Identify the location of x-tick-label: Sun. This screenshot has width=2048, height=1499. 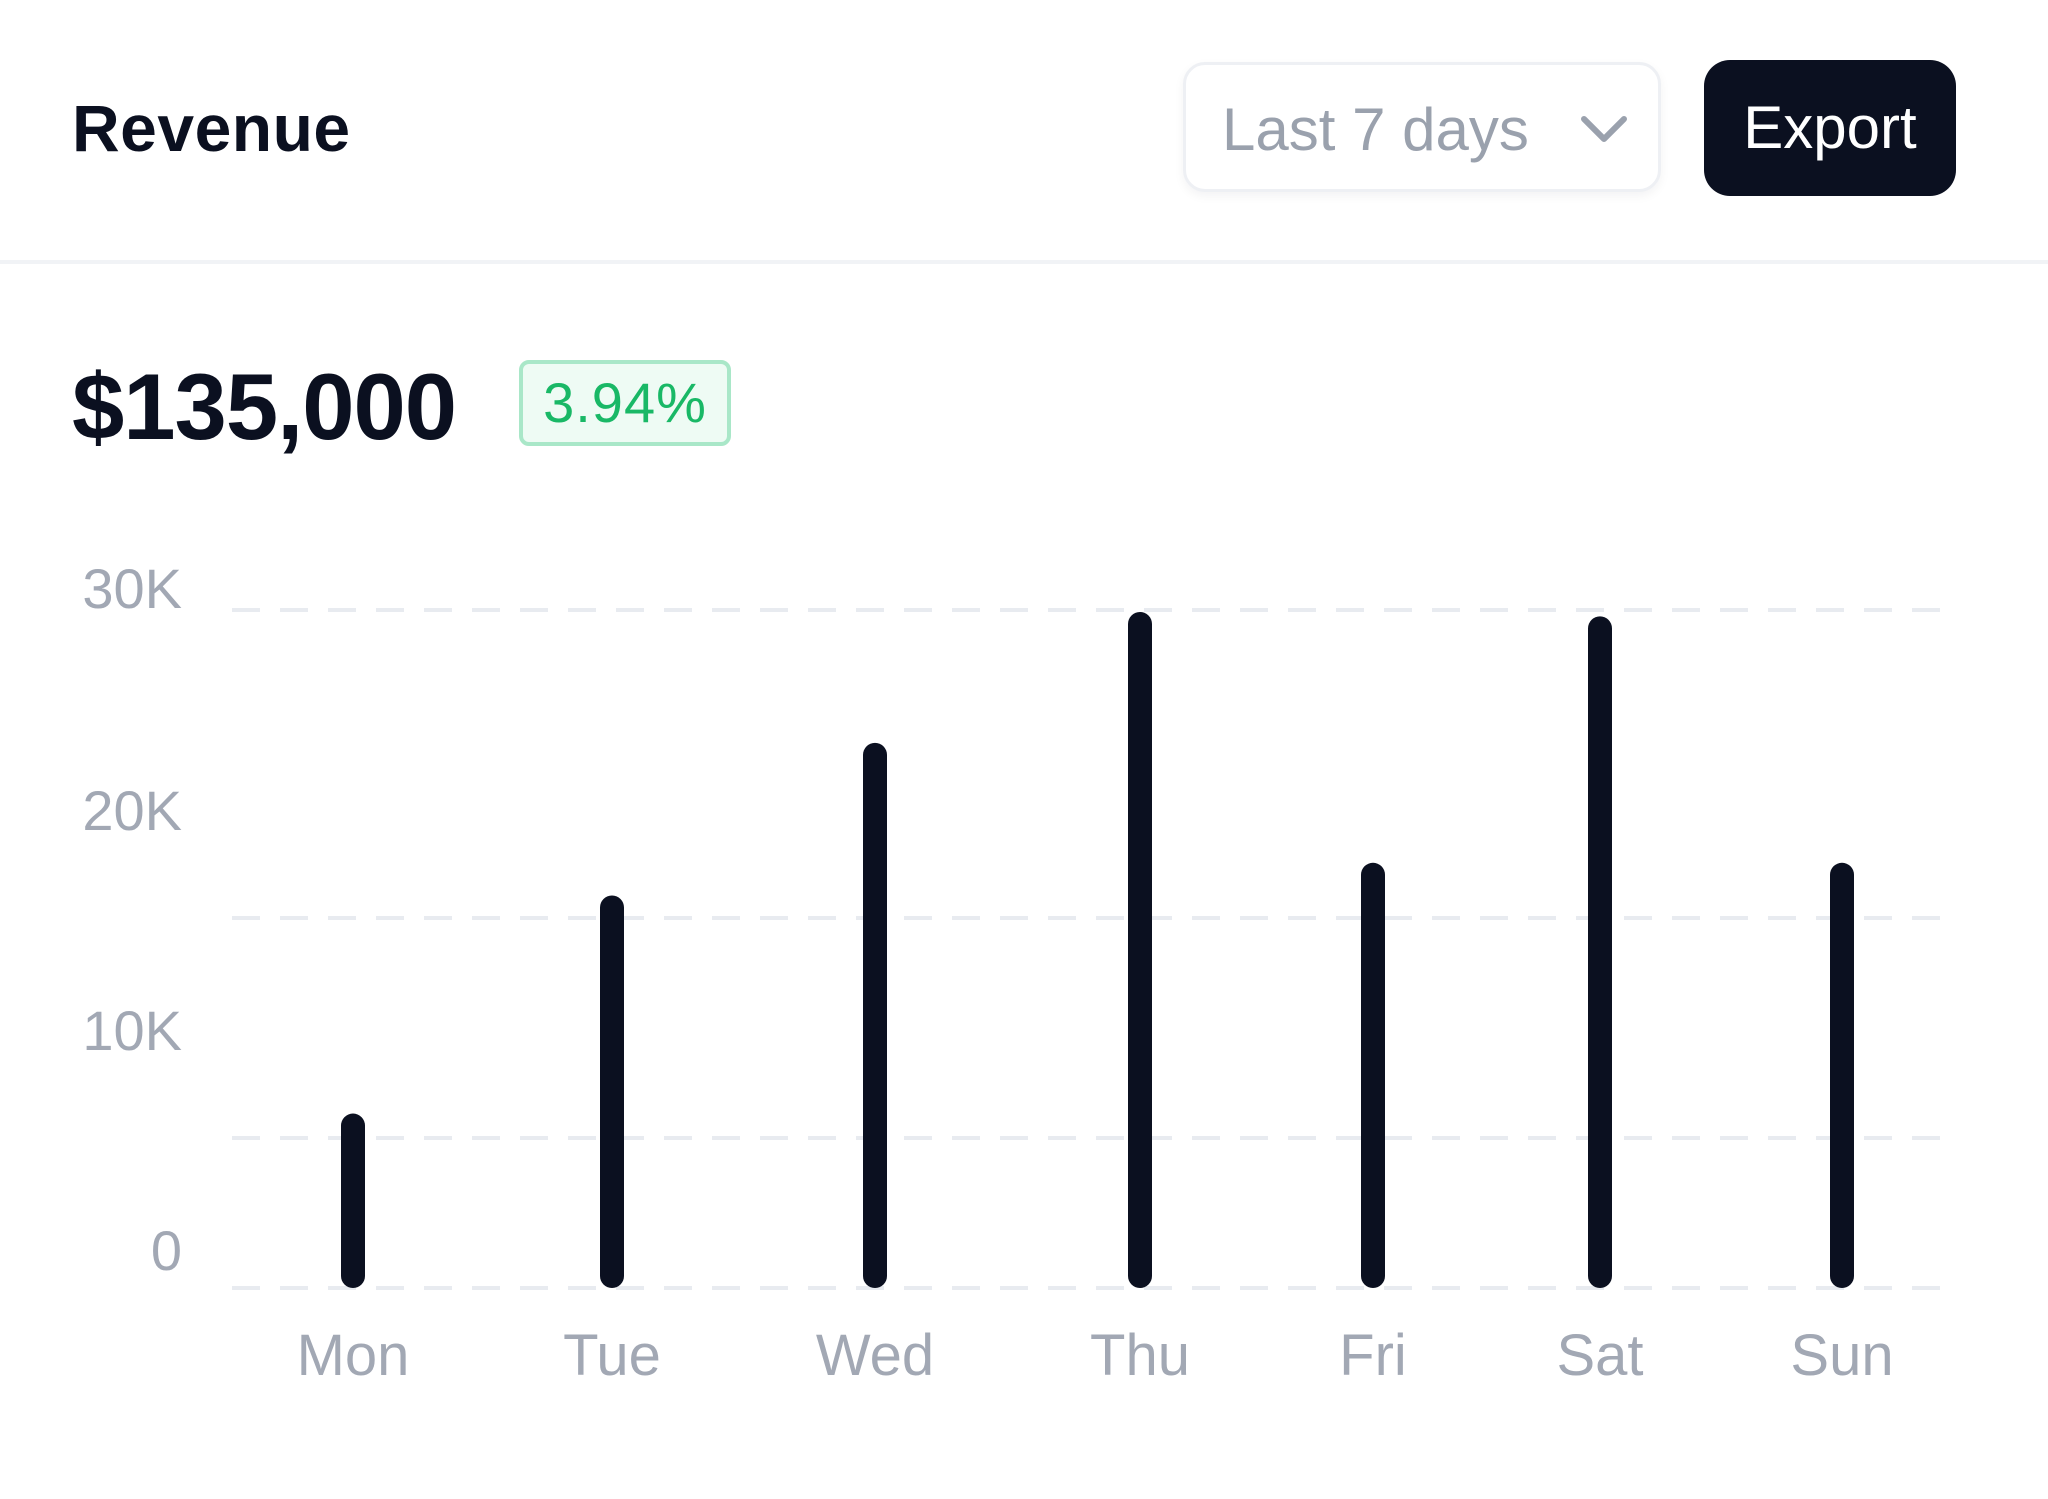
(1841, 1355).